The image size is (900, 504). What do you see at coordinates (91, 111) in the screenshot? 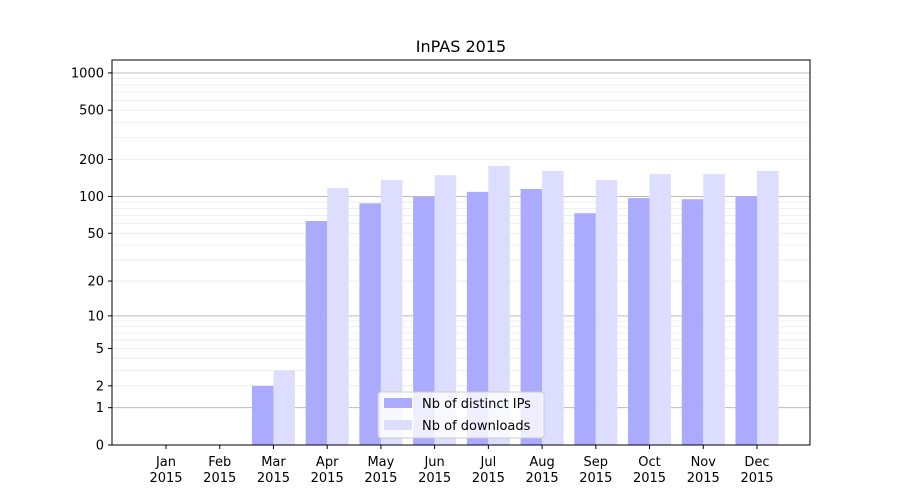
I see `y-tick-label: 500` at bounding box center [91, 111].